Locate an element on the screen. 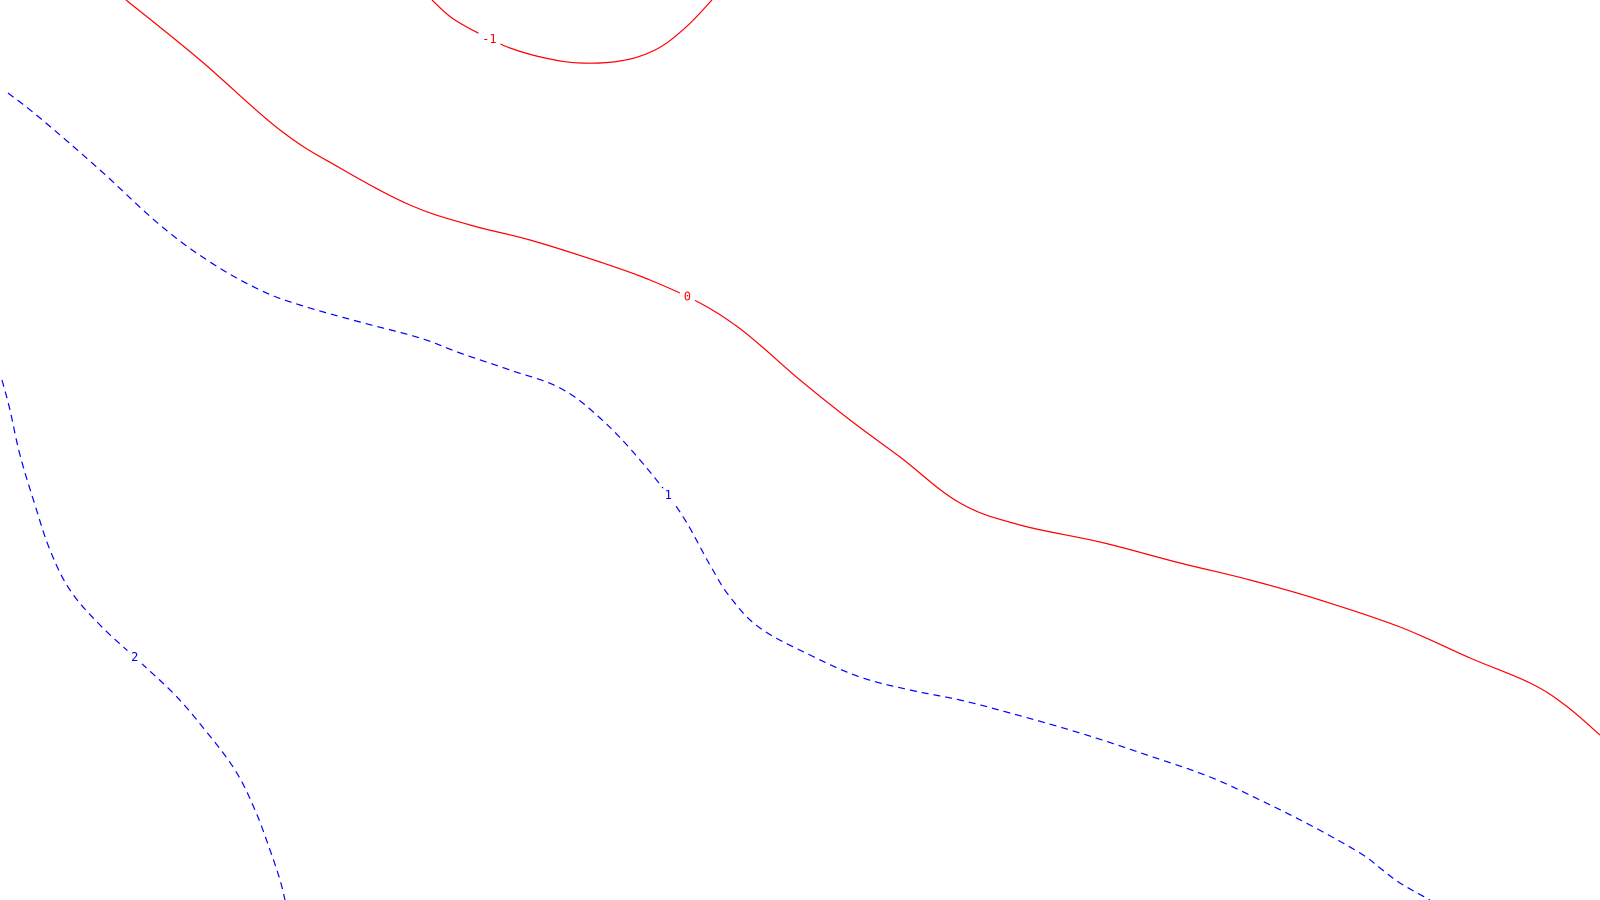 The image size is (1600, 900). contour-label-text: 2 is located at coordinates (134, 657).